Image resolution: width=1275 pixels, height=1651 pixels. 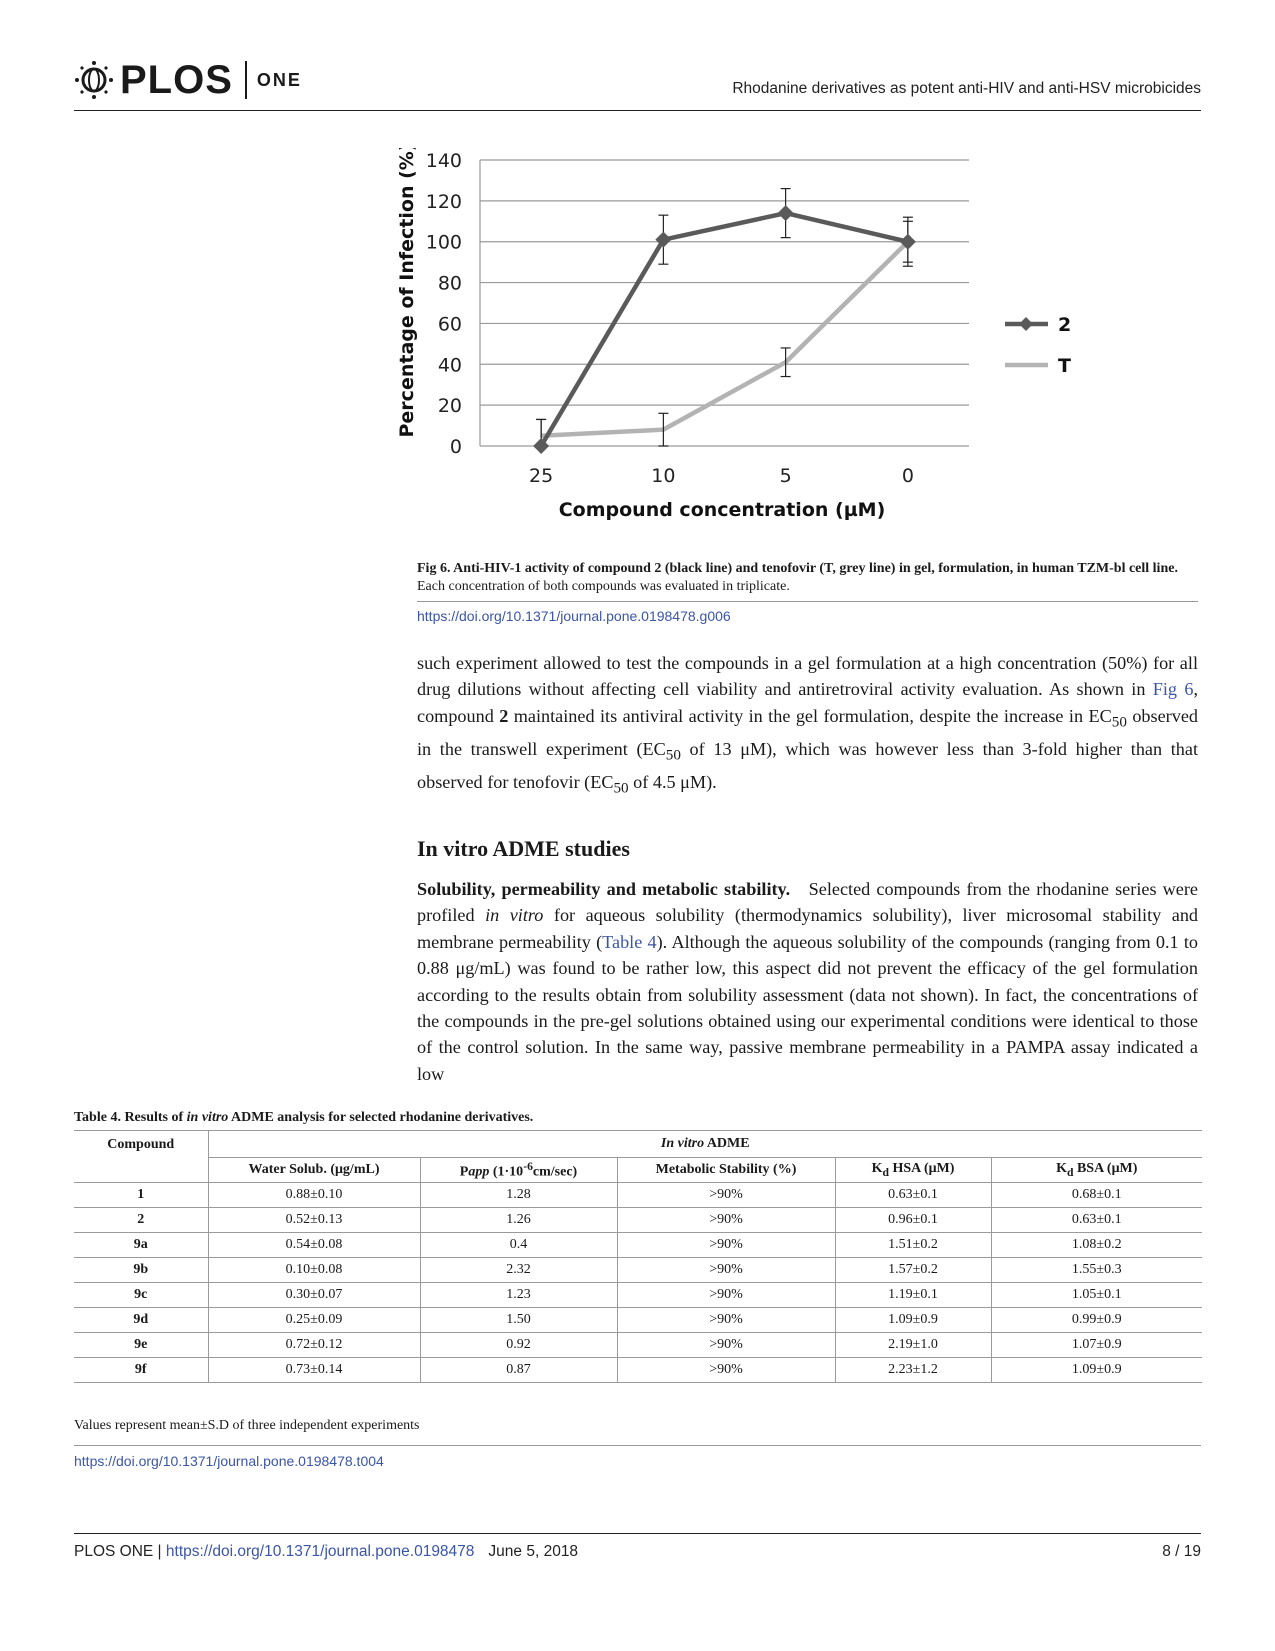 I want to click on legend-label: 2, so click(x=1064, y=325).